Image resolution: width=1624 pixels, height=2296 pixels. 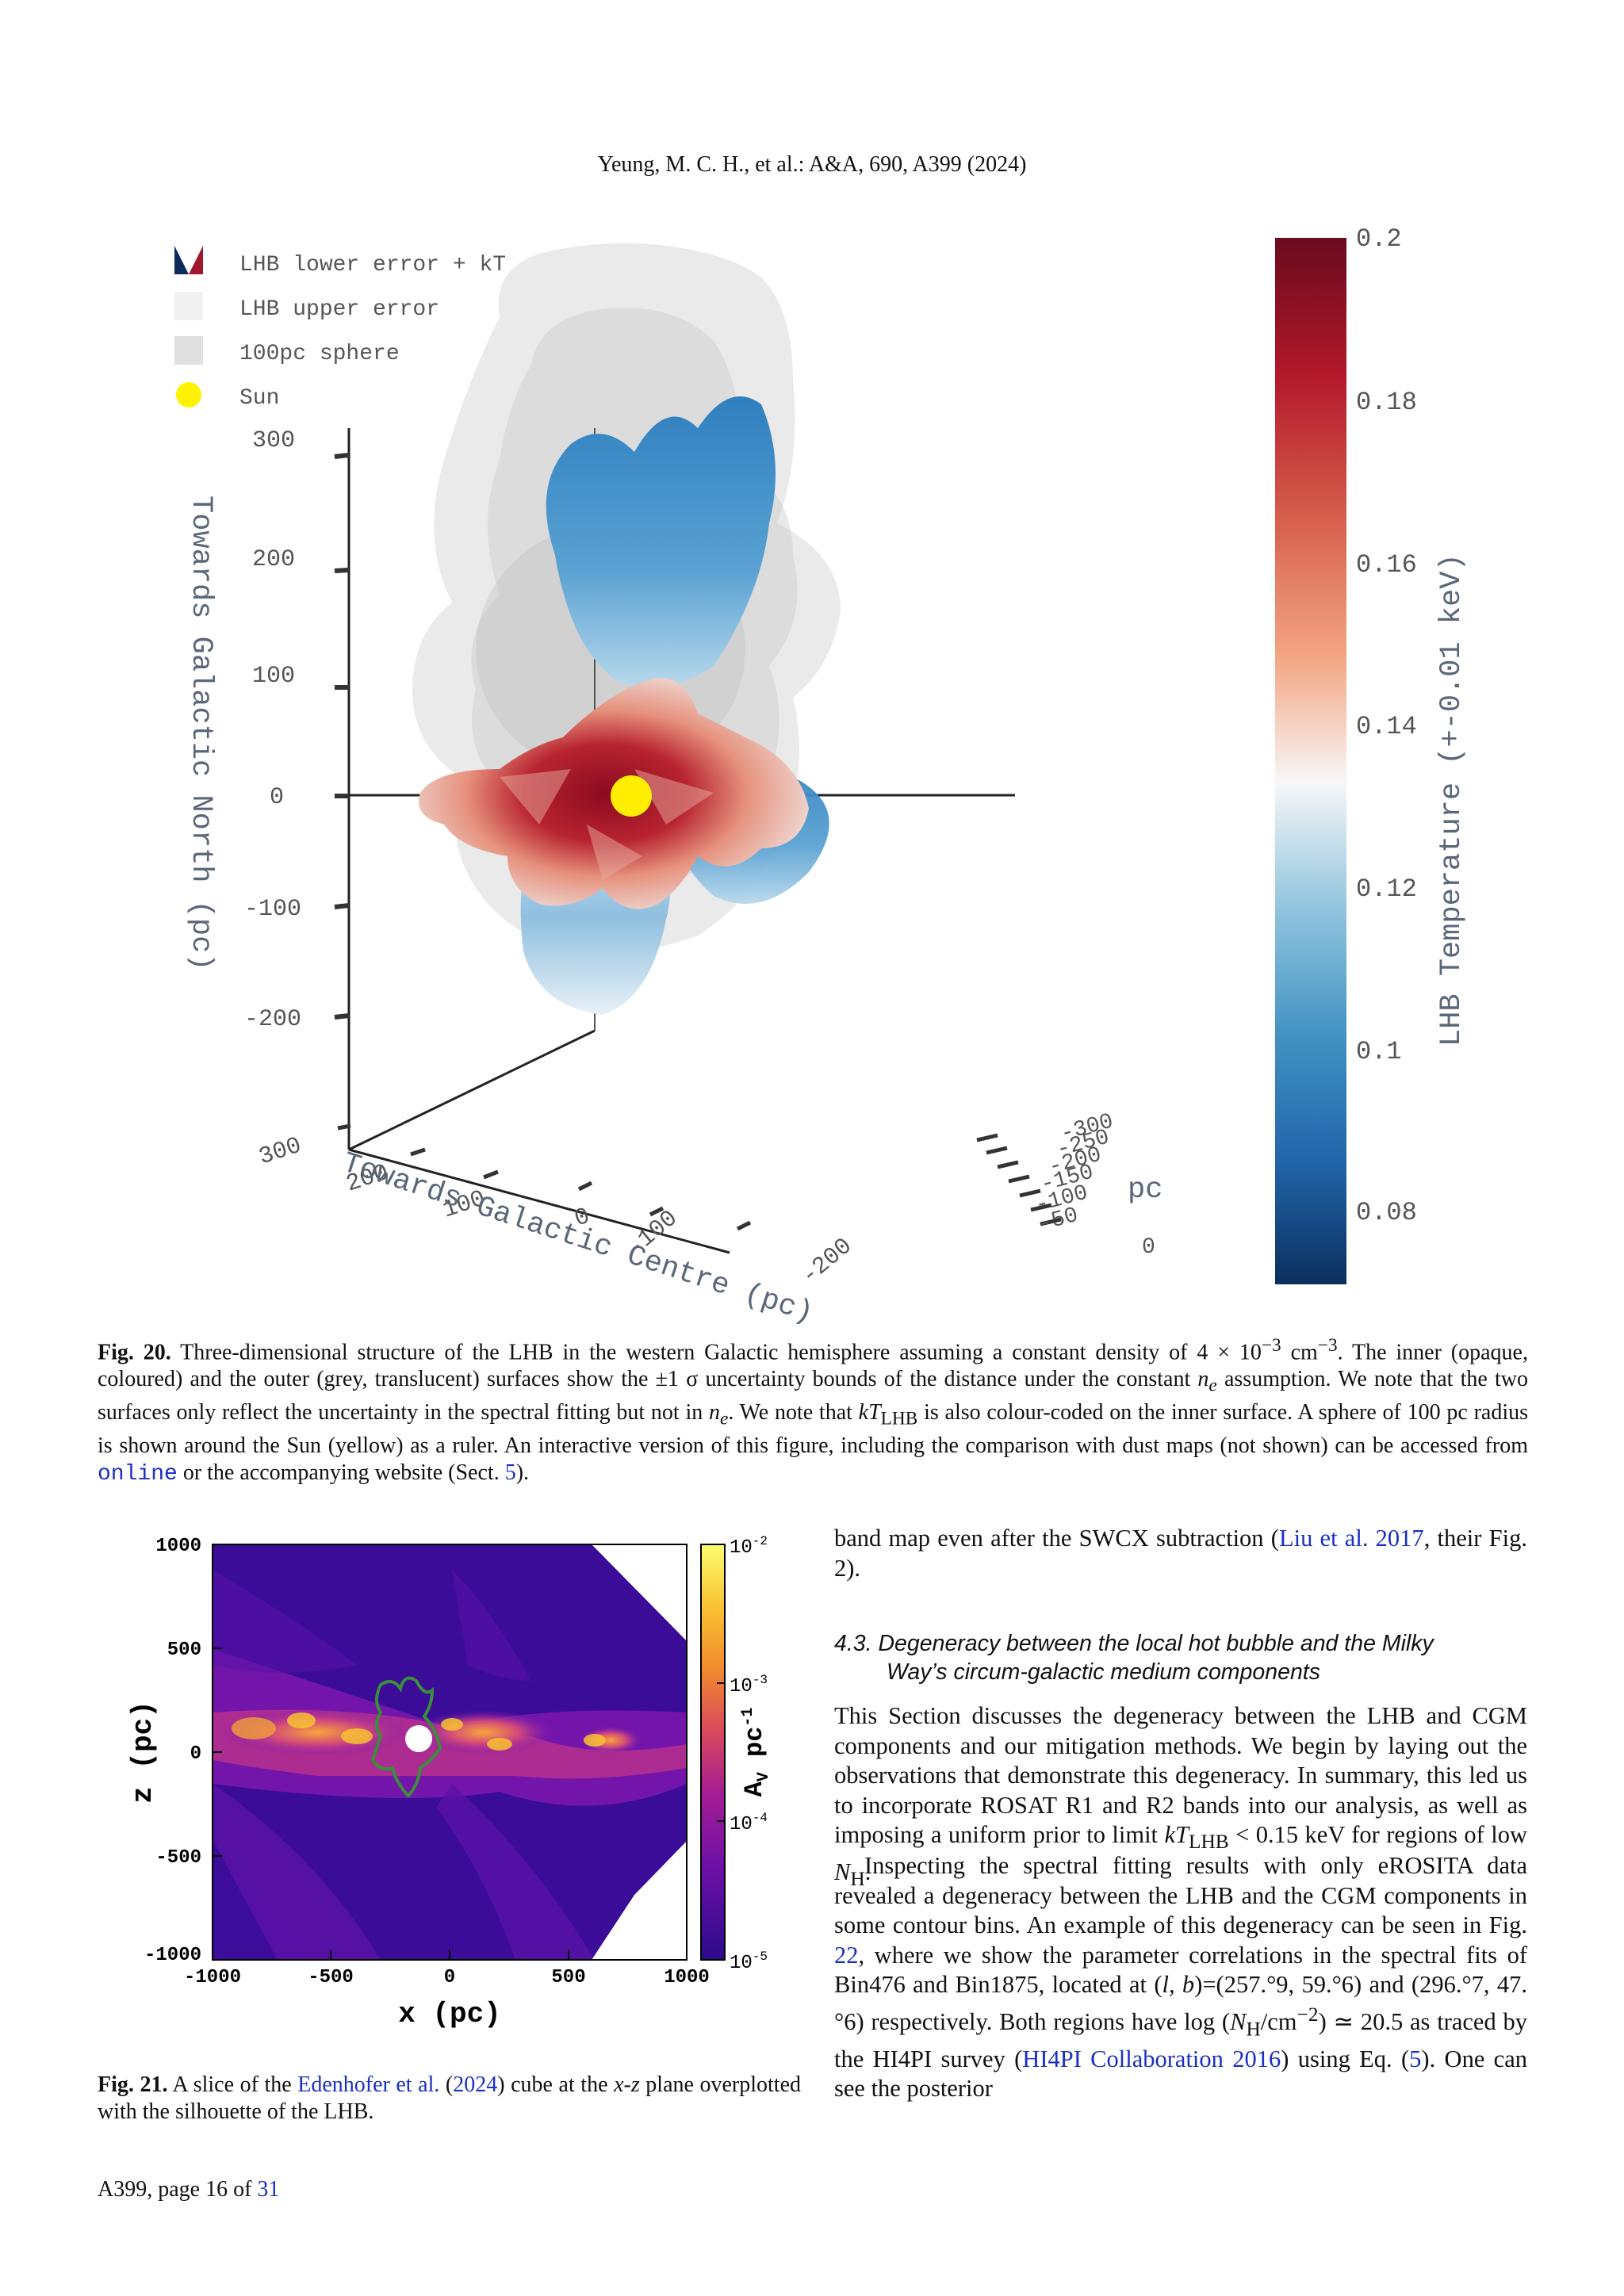 I want to click on z-tick: 300, so click(x=273, y=441).